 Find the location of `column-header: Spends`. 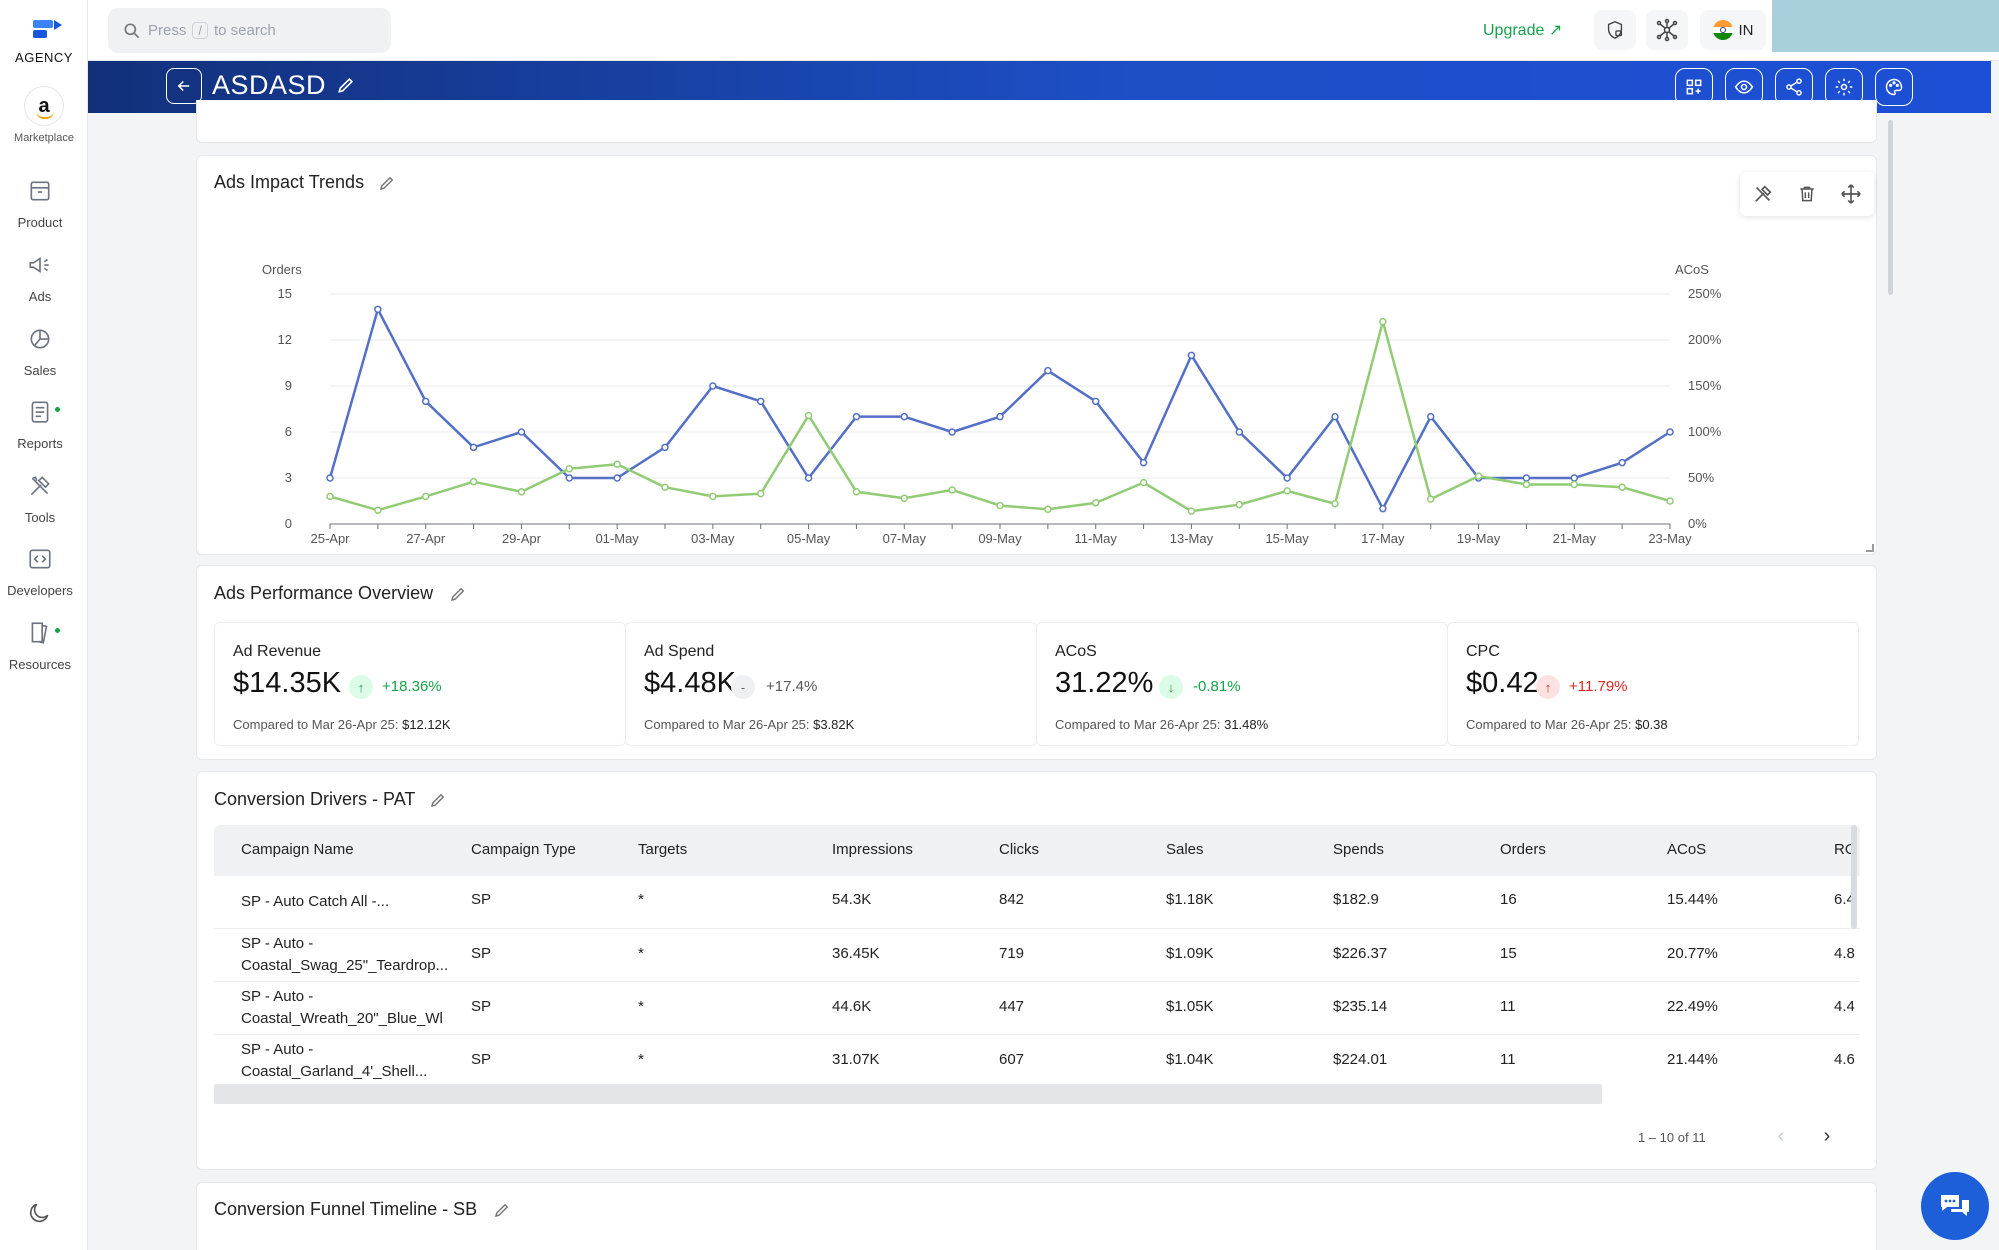

column-header: Spends is located at coordinates (1358, 849).